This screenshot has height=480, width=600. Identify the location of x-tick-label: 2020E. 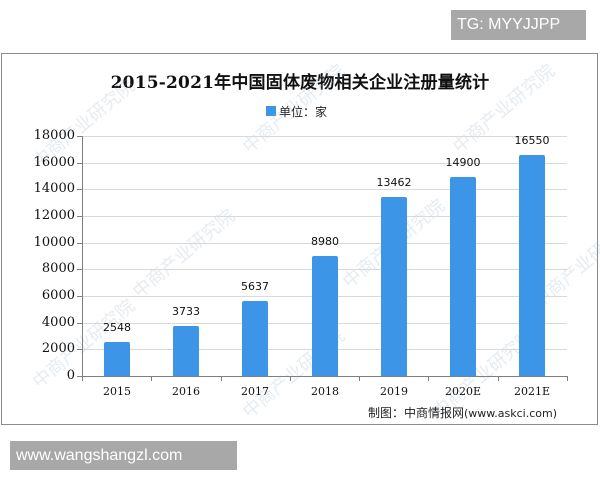
(463, 391).